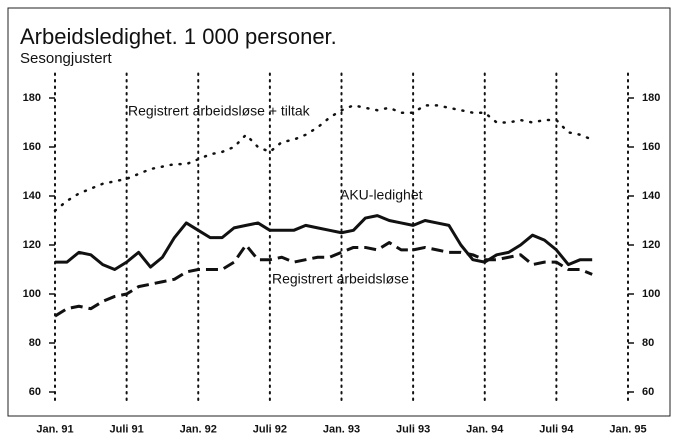 The image size is (677, 441). Describe the element at coordinates (340, 279) in the screenshot. I see `series-label: Registrert arbeidsløse` at that location.